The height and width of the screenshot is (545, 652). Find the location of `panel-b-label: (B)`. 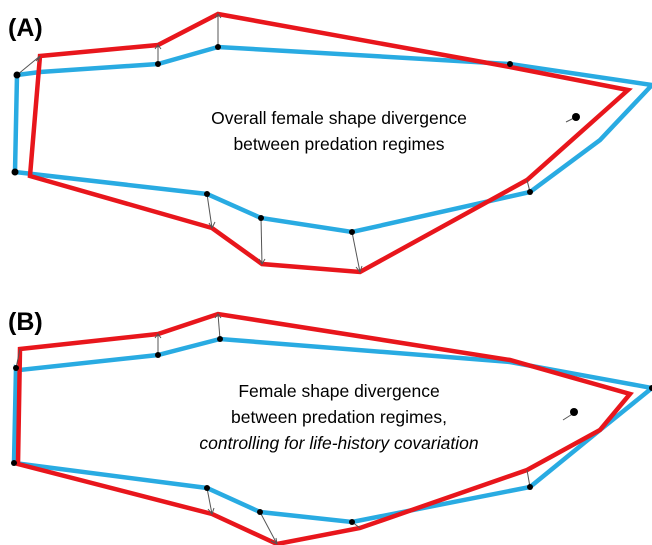

panel-b-label: (B) is located at coordinates (25, 322).